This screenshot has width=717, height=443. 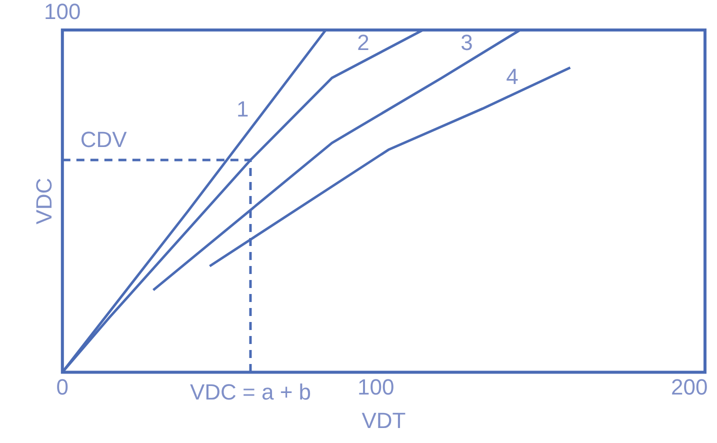 What do you see at coordinates (384, 420) in the screenshot?
I see `x-axis-title: VDT` at bounding box center [384, 420].